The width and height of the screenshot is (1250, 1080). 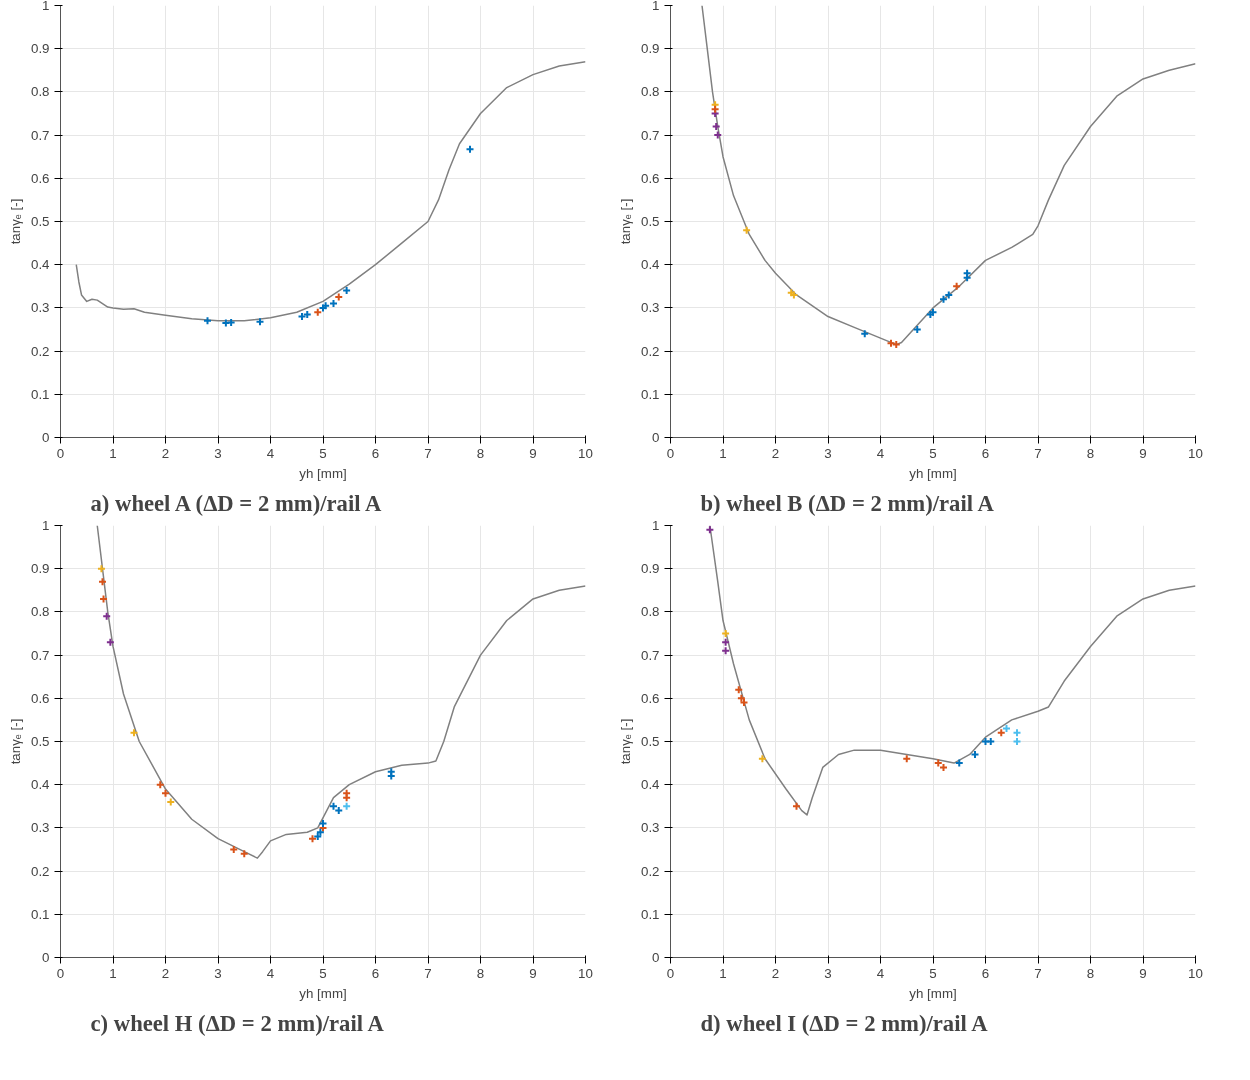 What do you see at coordinates (847, 503) in the screenshot?
I see `text: b) wheel B (ΔD = 2 mm)/rail A` at bounding box center [847, 503].